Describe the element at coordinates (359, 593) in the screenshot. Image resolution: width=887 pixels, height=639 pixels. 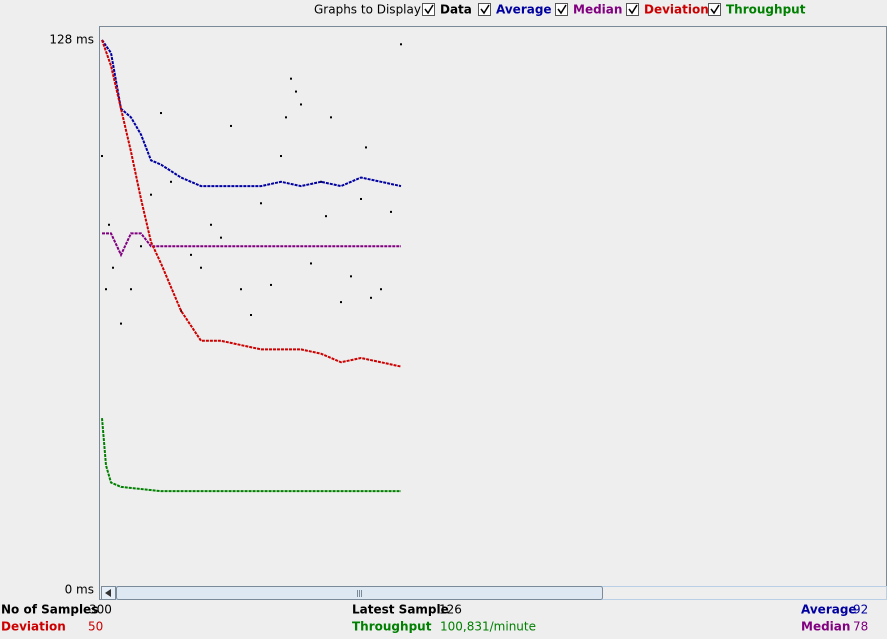
I see `scroll-grip` at that location.